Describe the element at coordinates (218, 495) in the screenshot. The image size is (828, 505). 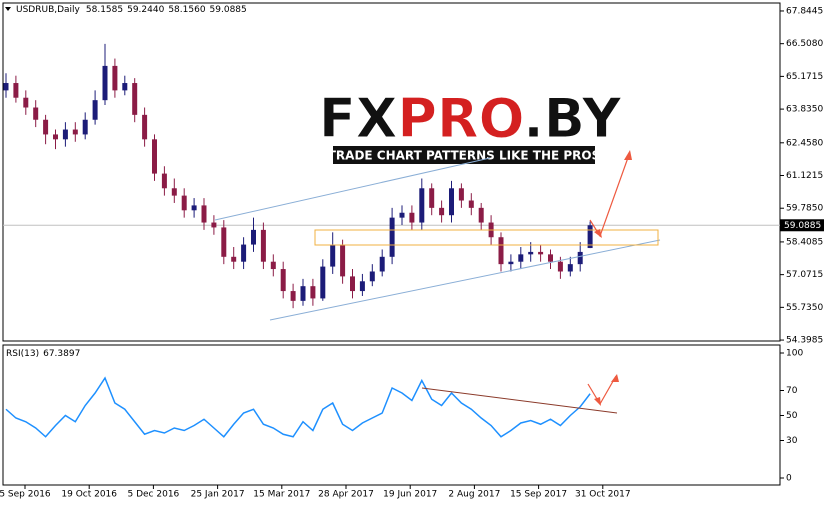
I see `x-tick-label: 25 Jan 2017` at that location.